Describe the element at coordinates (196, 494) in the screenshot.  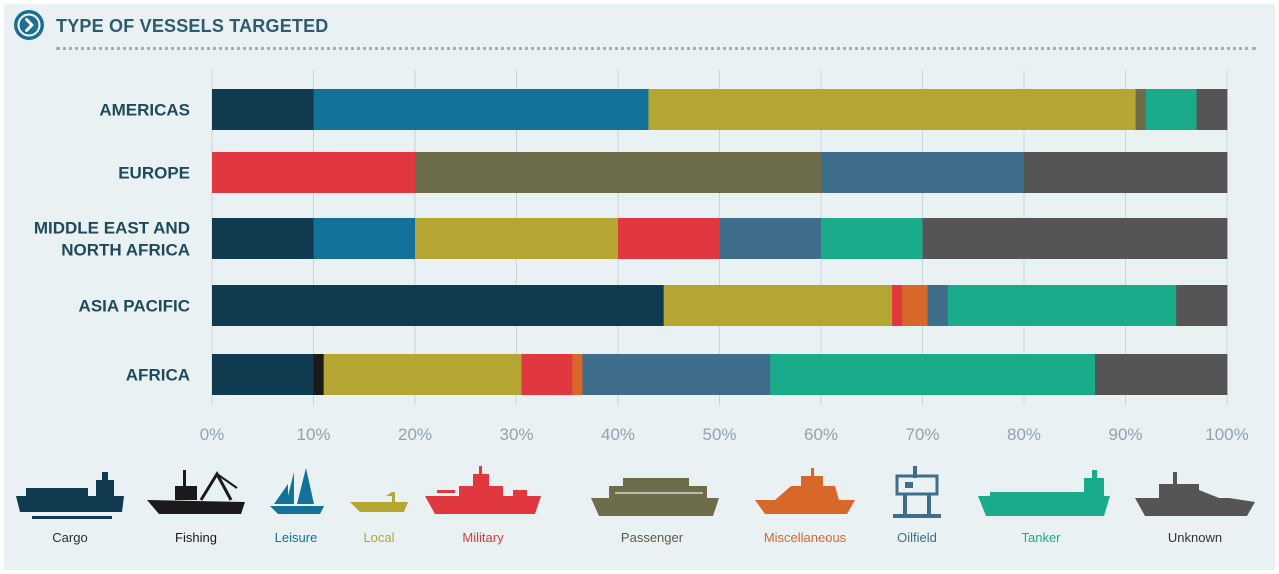
I see `fishing-boat-icon` at that location.